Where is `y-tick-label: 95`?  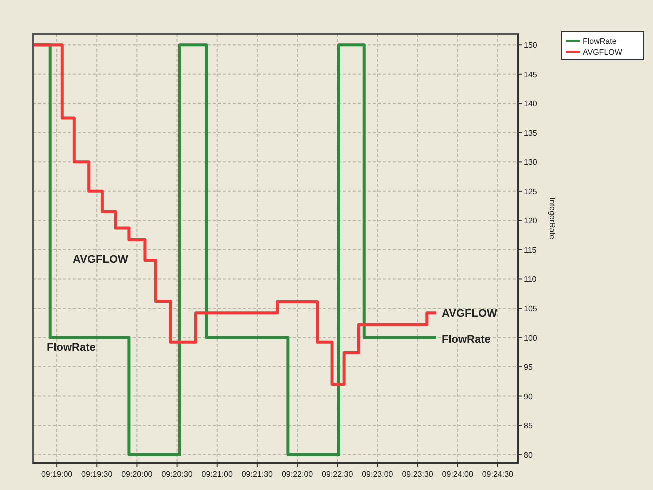
y-tick-label: 95 is located at coordinates (529, 367).